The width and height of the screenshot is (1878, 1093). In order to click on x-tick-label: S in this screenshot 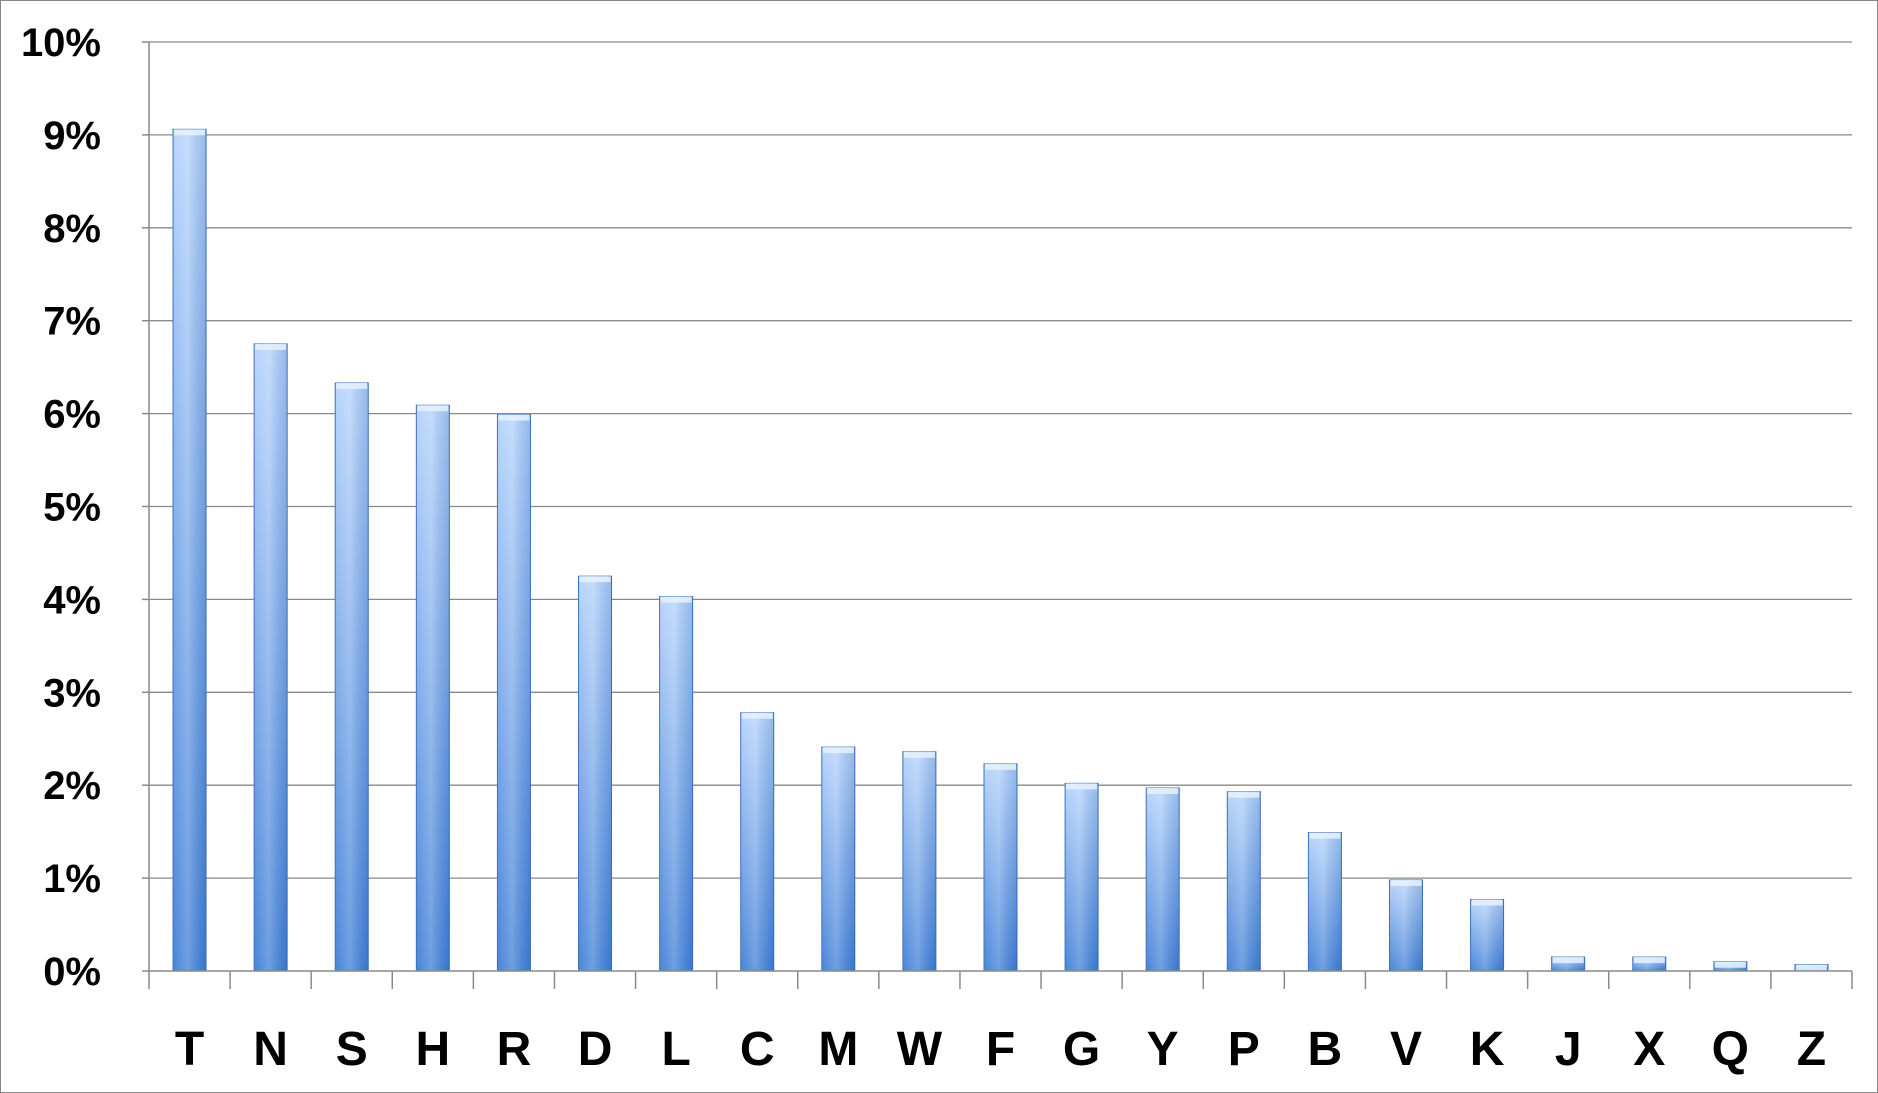, I will do `click(352, 1049)`.